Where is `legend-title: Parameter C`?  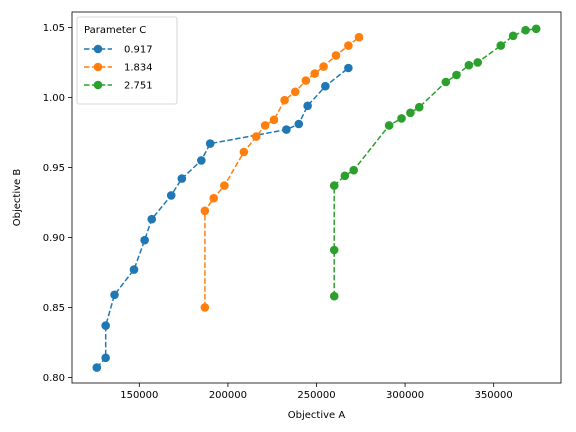
legend-title: Parameter C is located at coordinates (115, 30).